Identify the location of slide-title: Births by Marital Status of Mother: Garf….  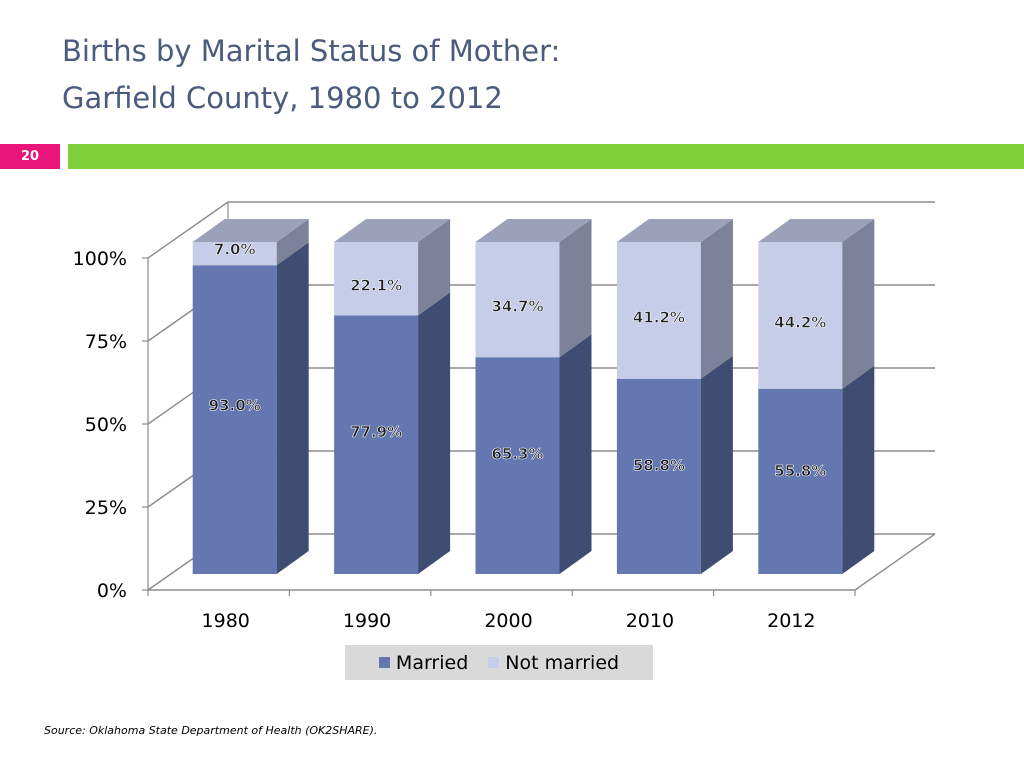
(311, 75).